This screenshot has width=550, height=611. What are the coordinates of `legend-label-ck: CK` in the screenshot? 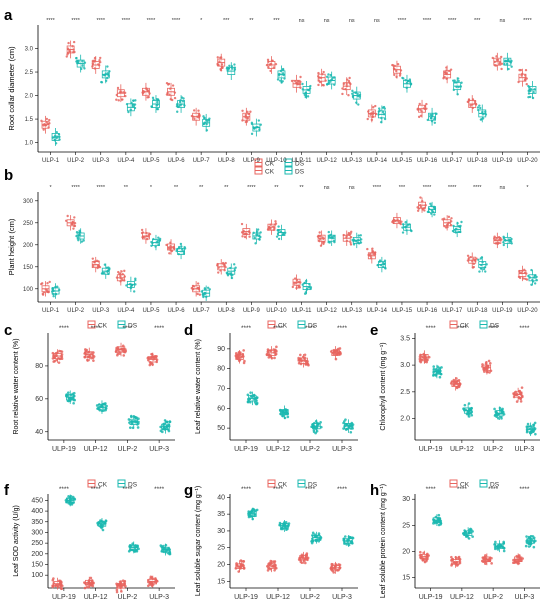 It's located at (103, 485).